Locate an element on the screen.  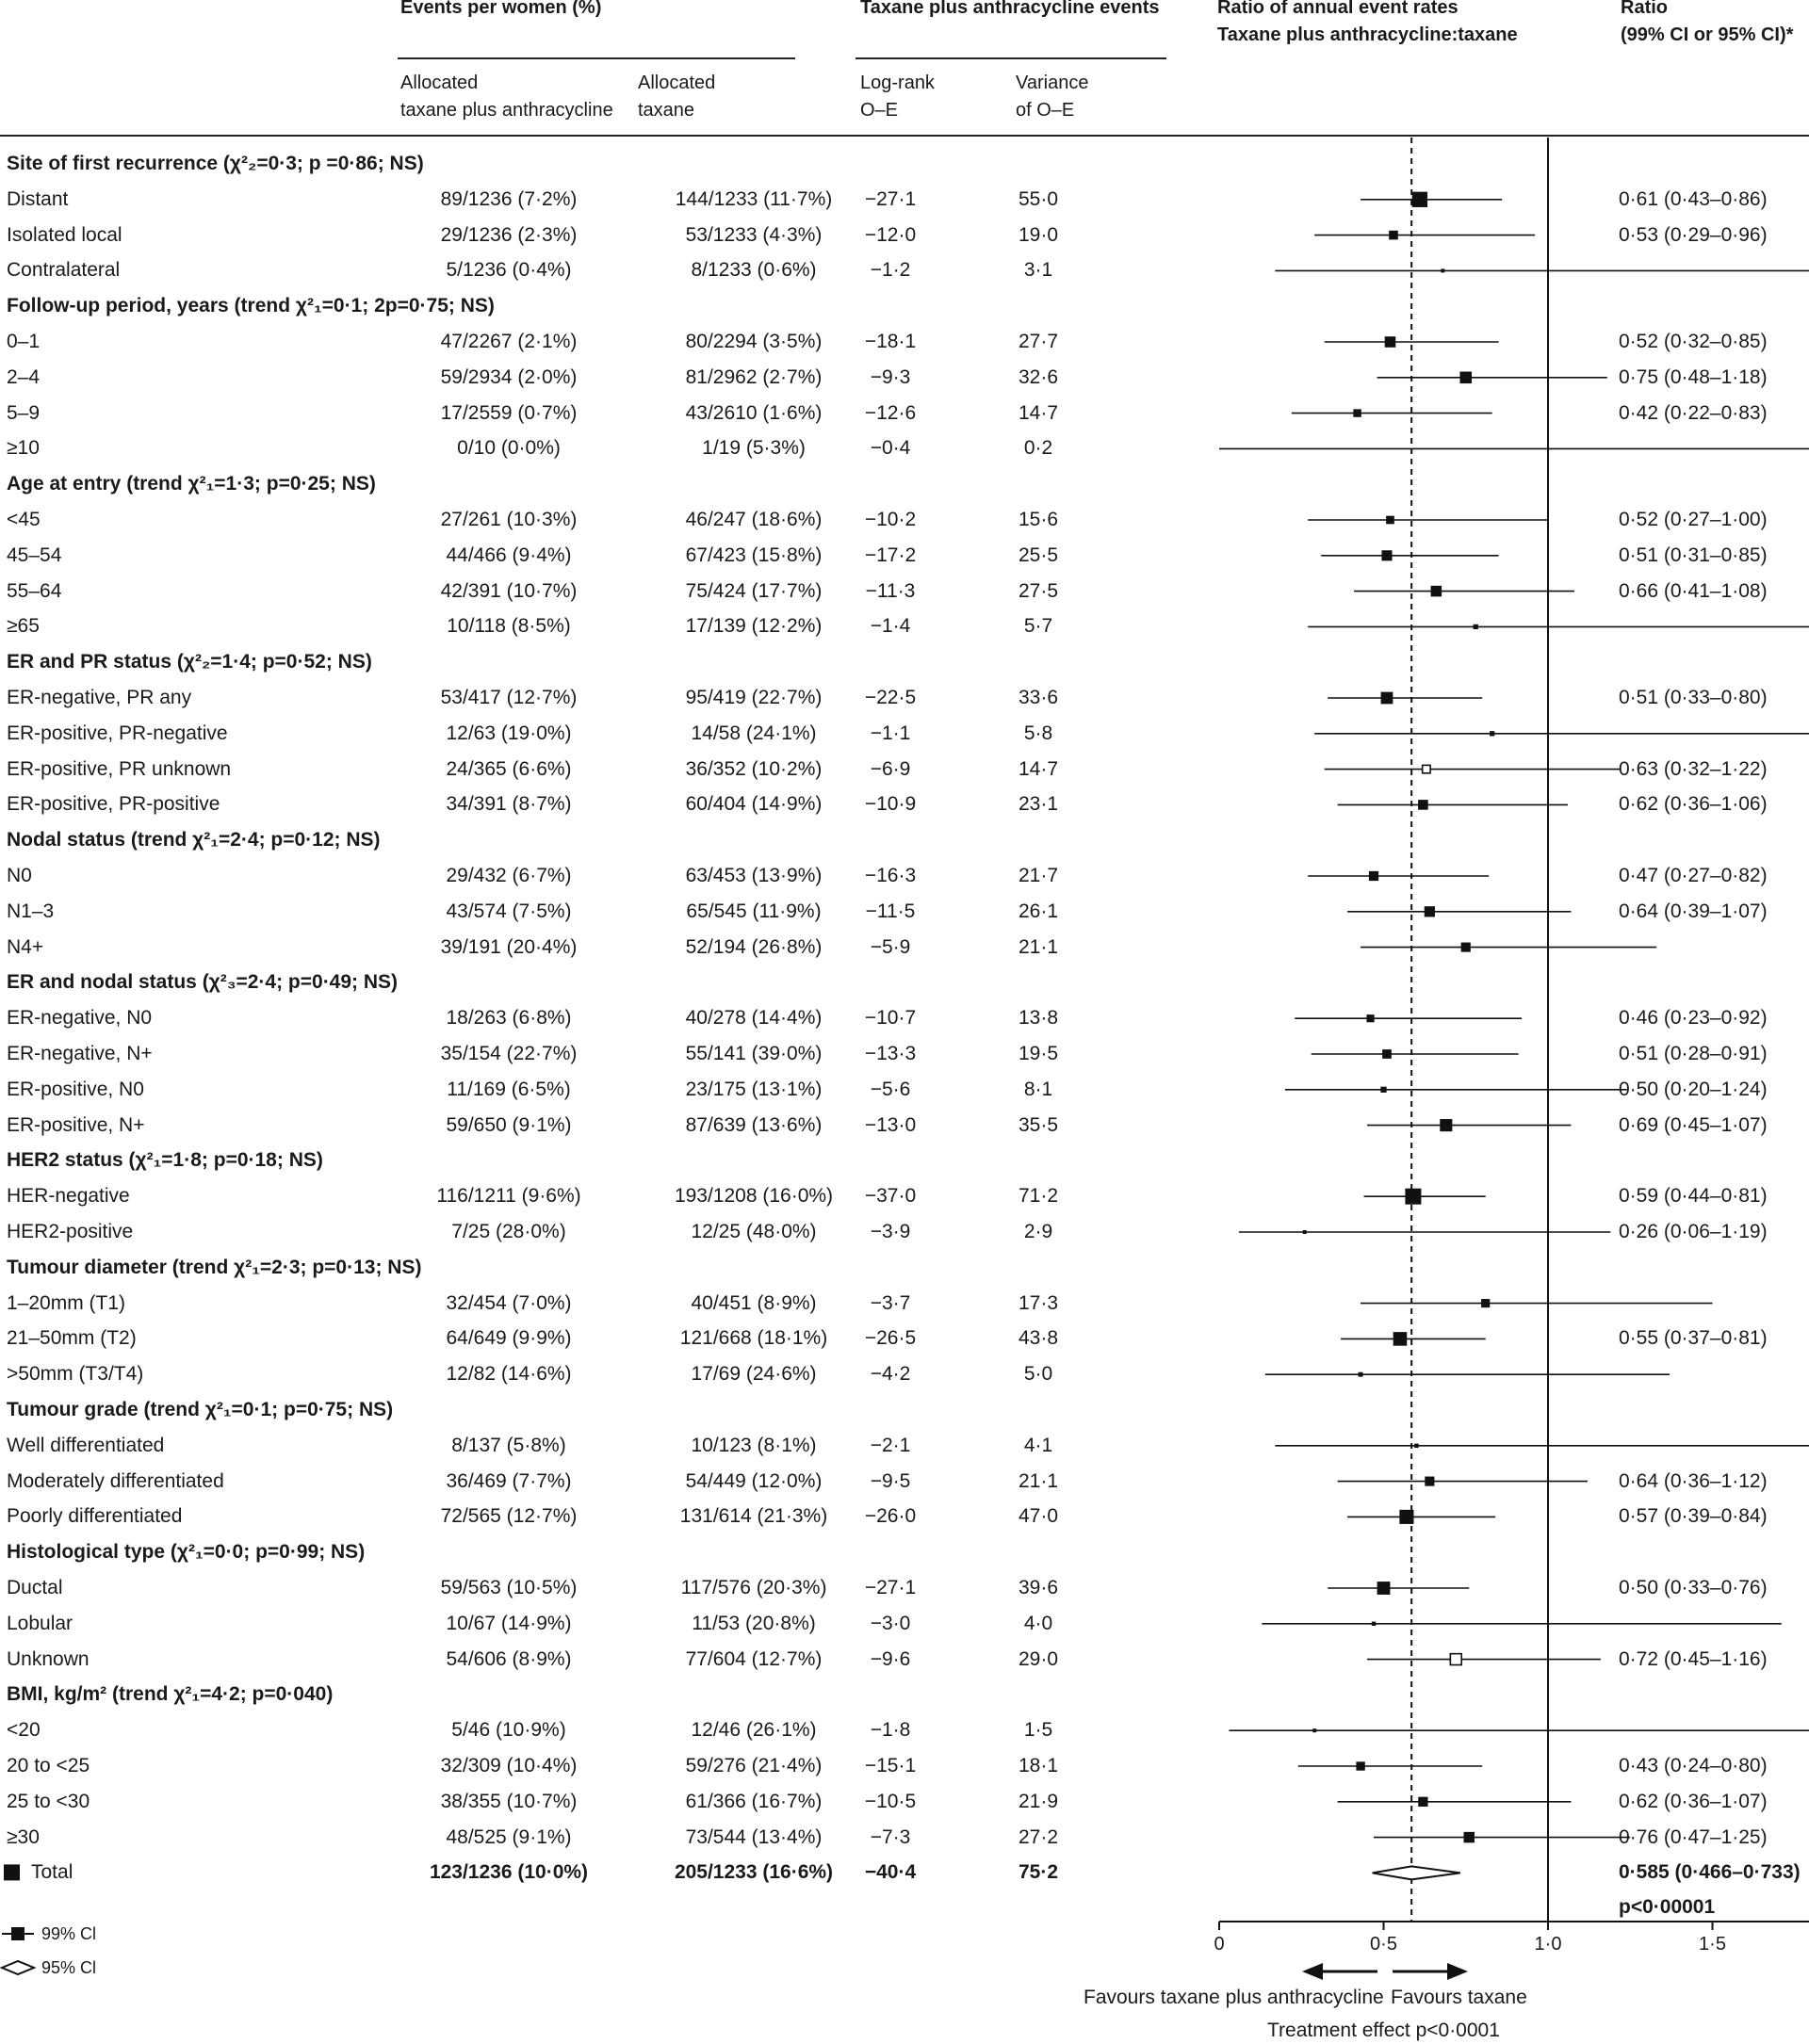
variance-cell: 5·0 is located at coordinates (1038, 1374).